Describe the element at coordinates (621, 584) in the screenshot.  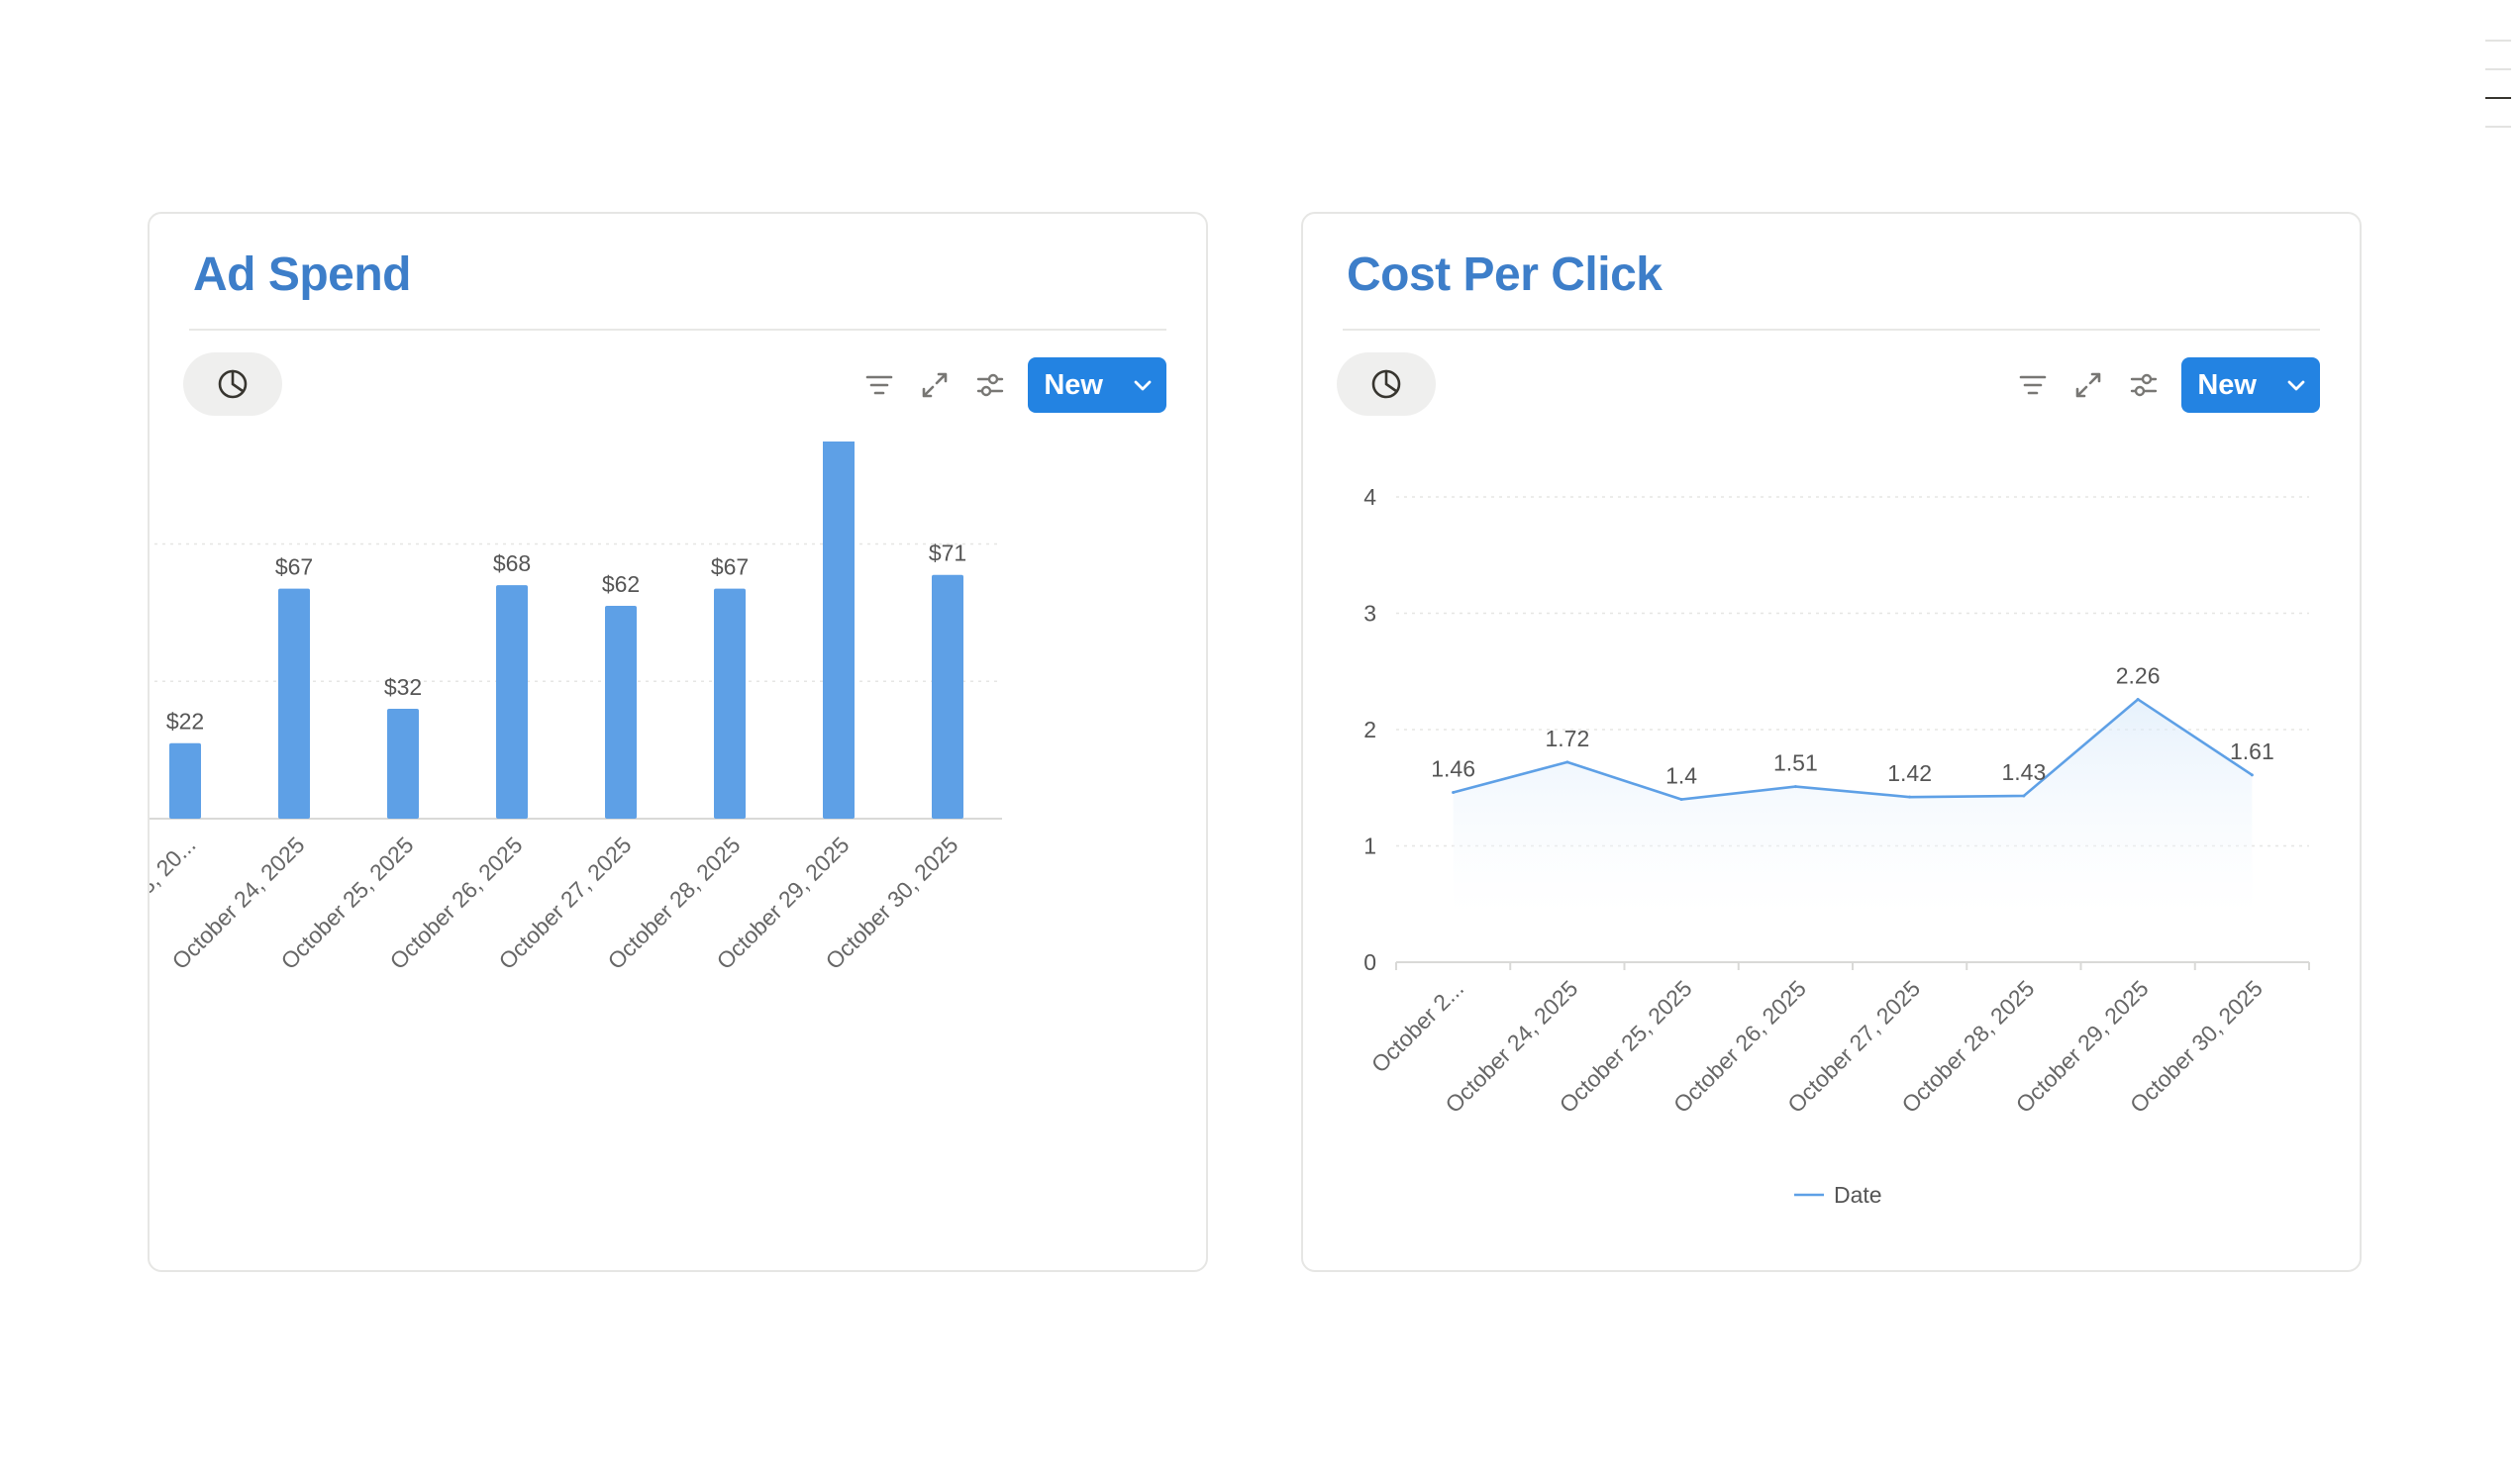
I see `bar-value-label: $62` at that location.